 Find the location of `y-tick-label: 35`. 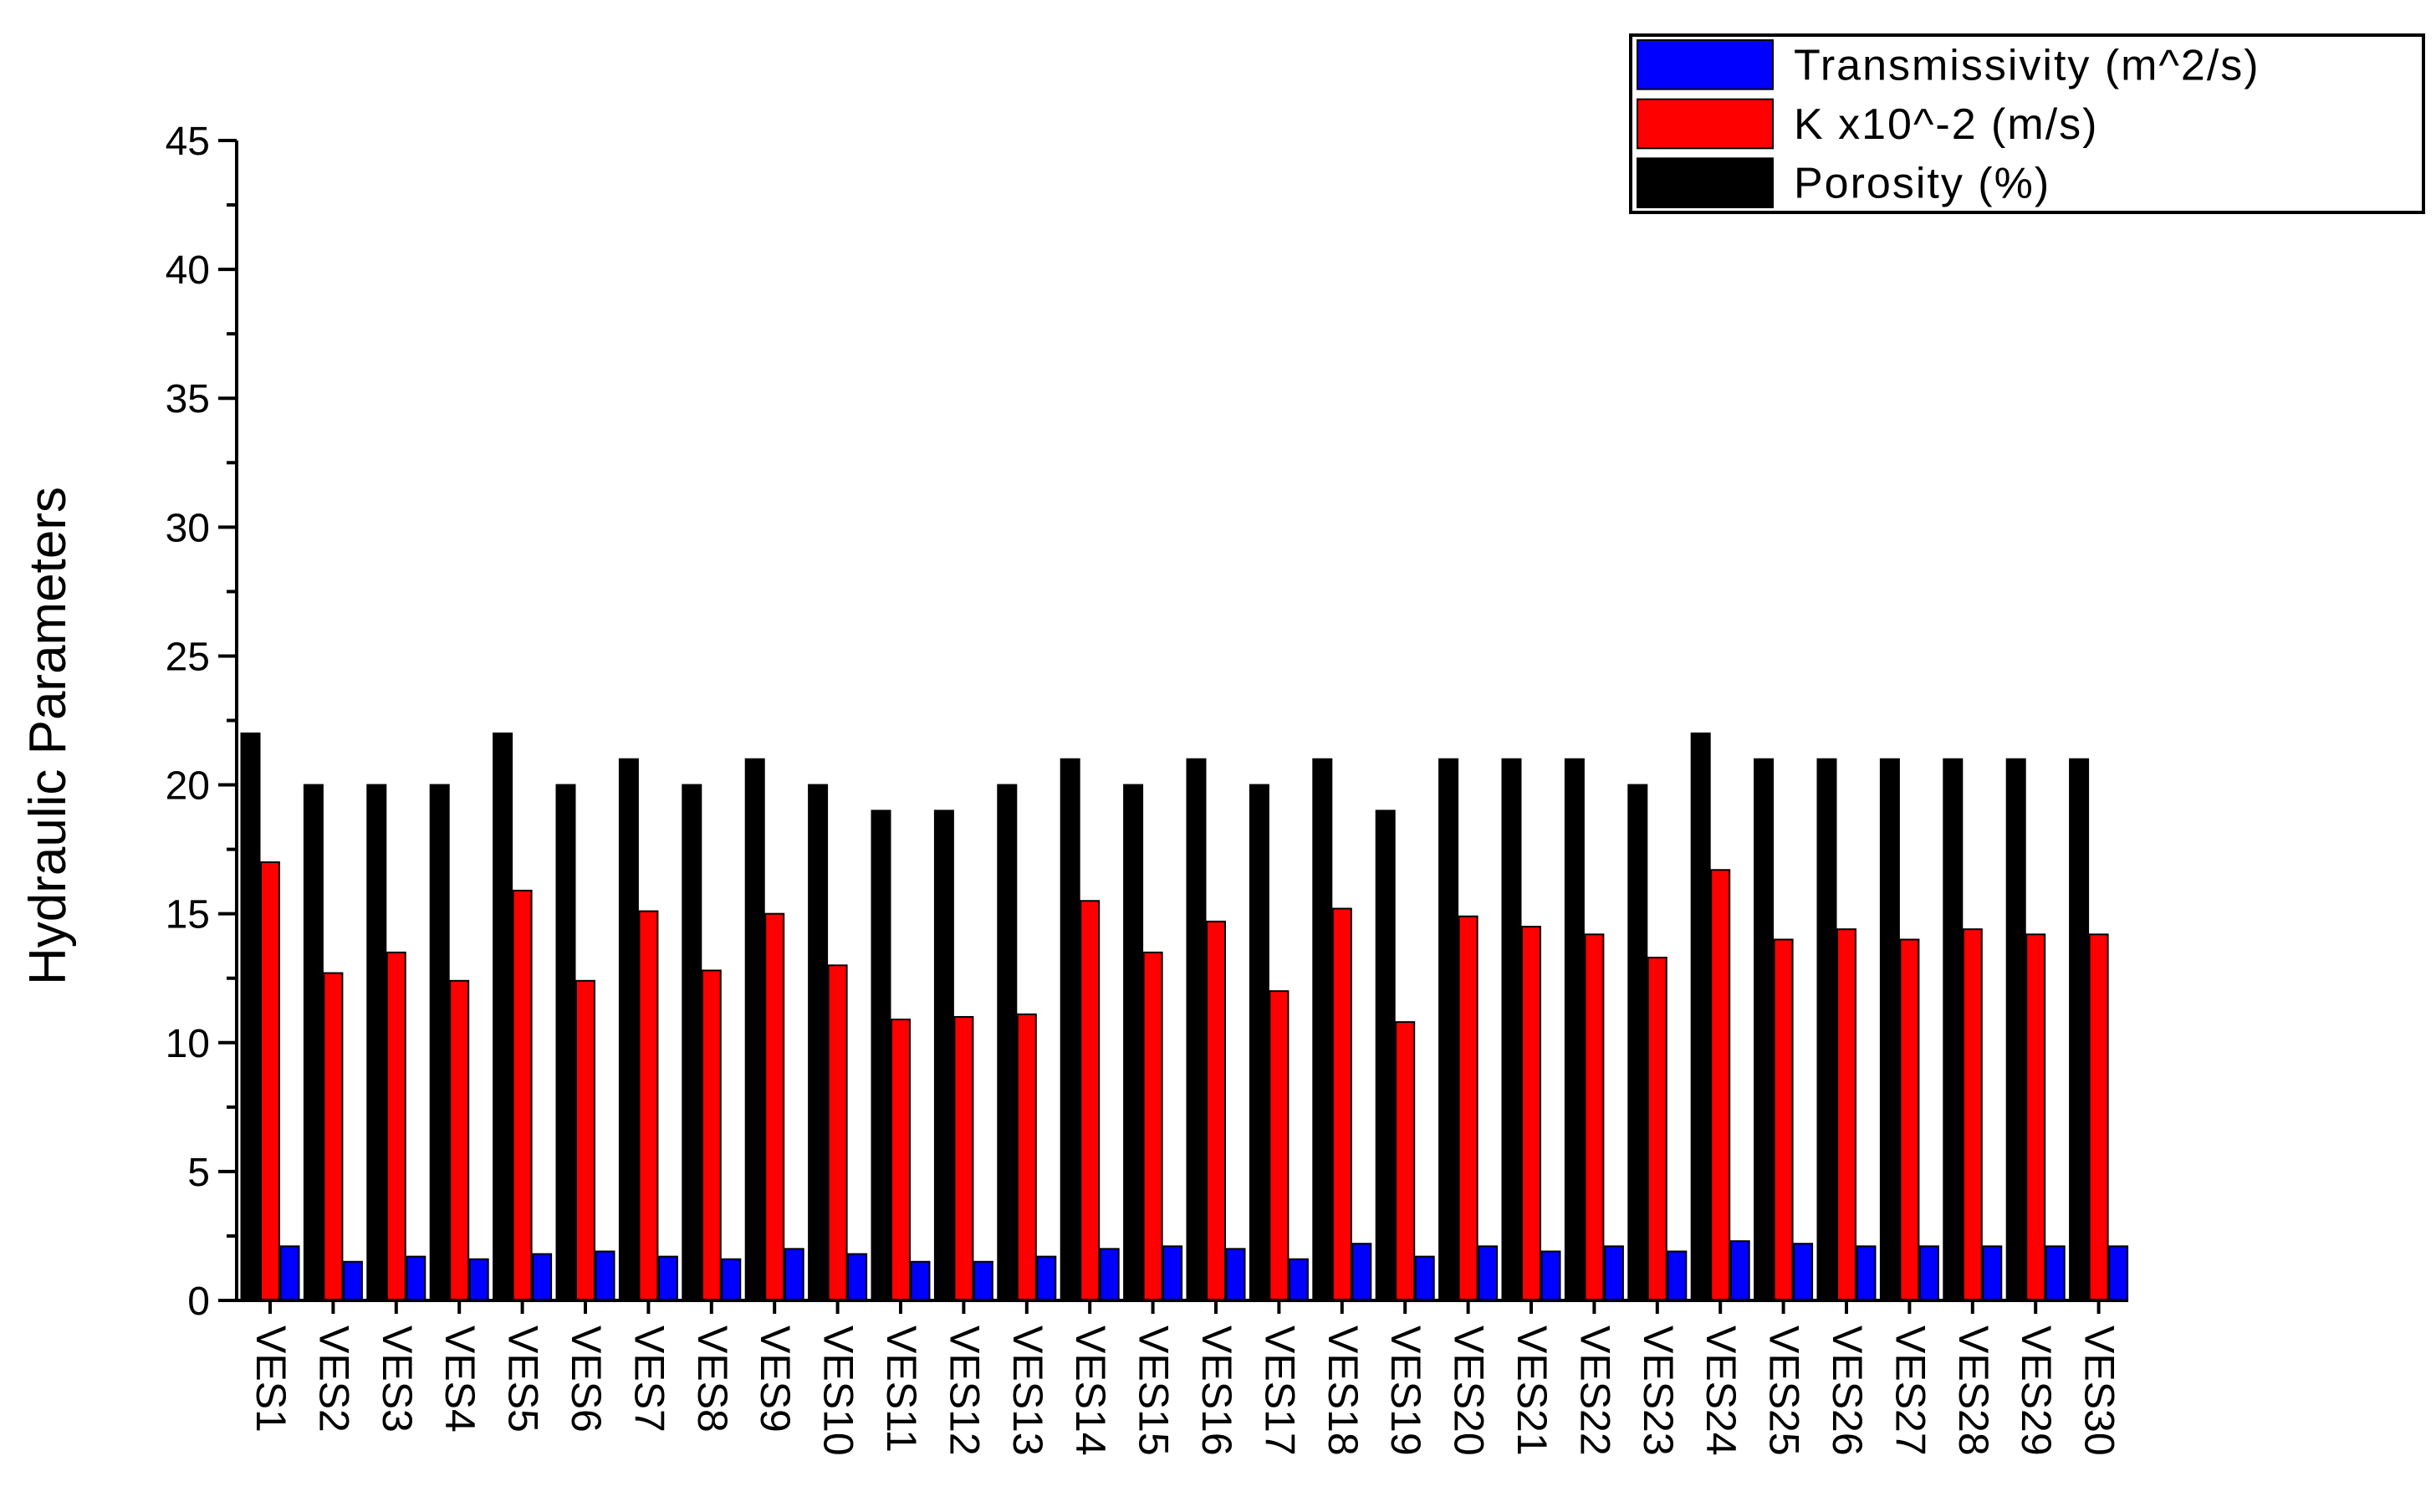

y-tick-label: 35 is located at coordinates (188, 399).